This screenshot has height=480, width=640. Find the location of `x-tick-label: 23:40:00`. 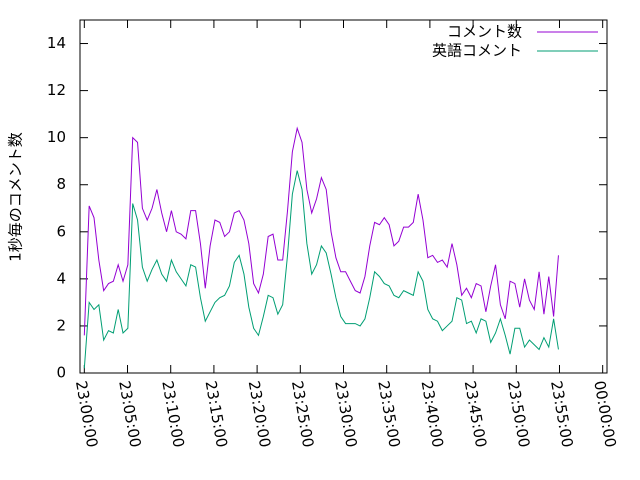

x-tick-label: 23:40:00 is located at coordinates (432, 413).